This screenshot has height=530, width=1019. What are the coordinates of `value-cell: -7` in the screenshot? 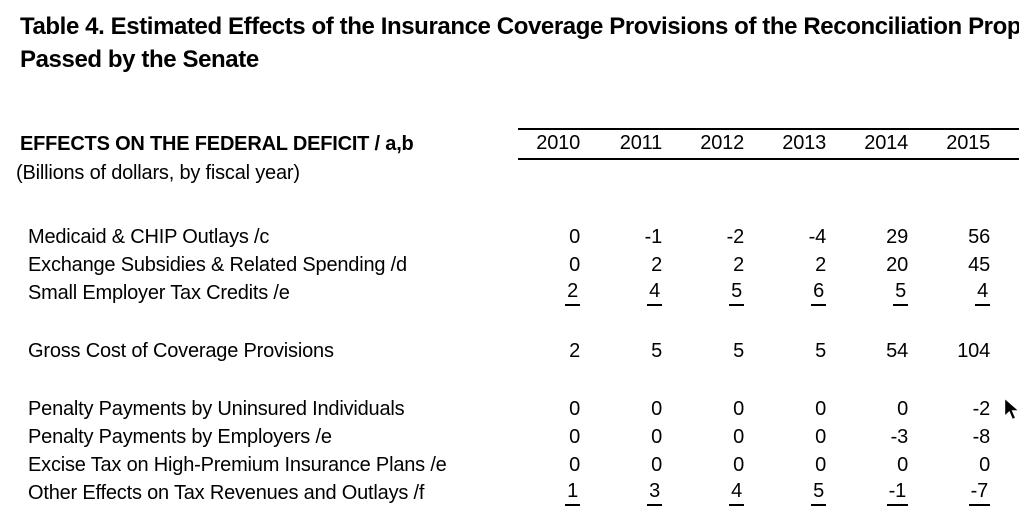 It's located at (969, 493).